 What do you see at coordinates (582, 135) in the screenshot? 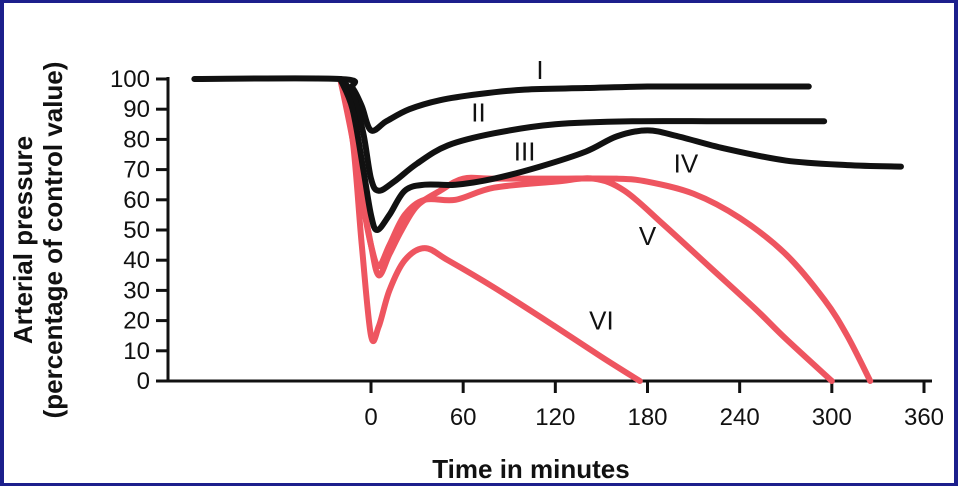
I see `series-line-ii` at bounding box center [582, 135].